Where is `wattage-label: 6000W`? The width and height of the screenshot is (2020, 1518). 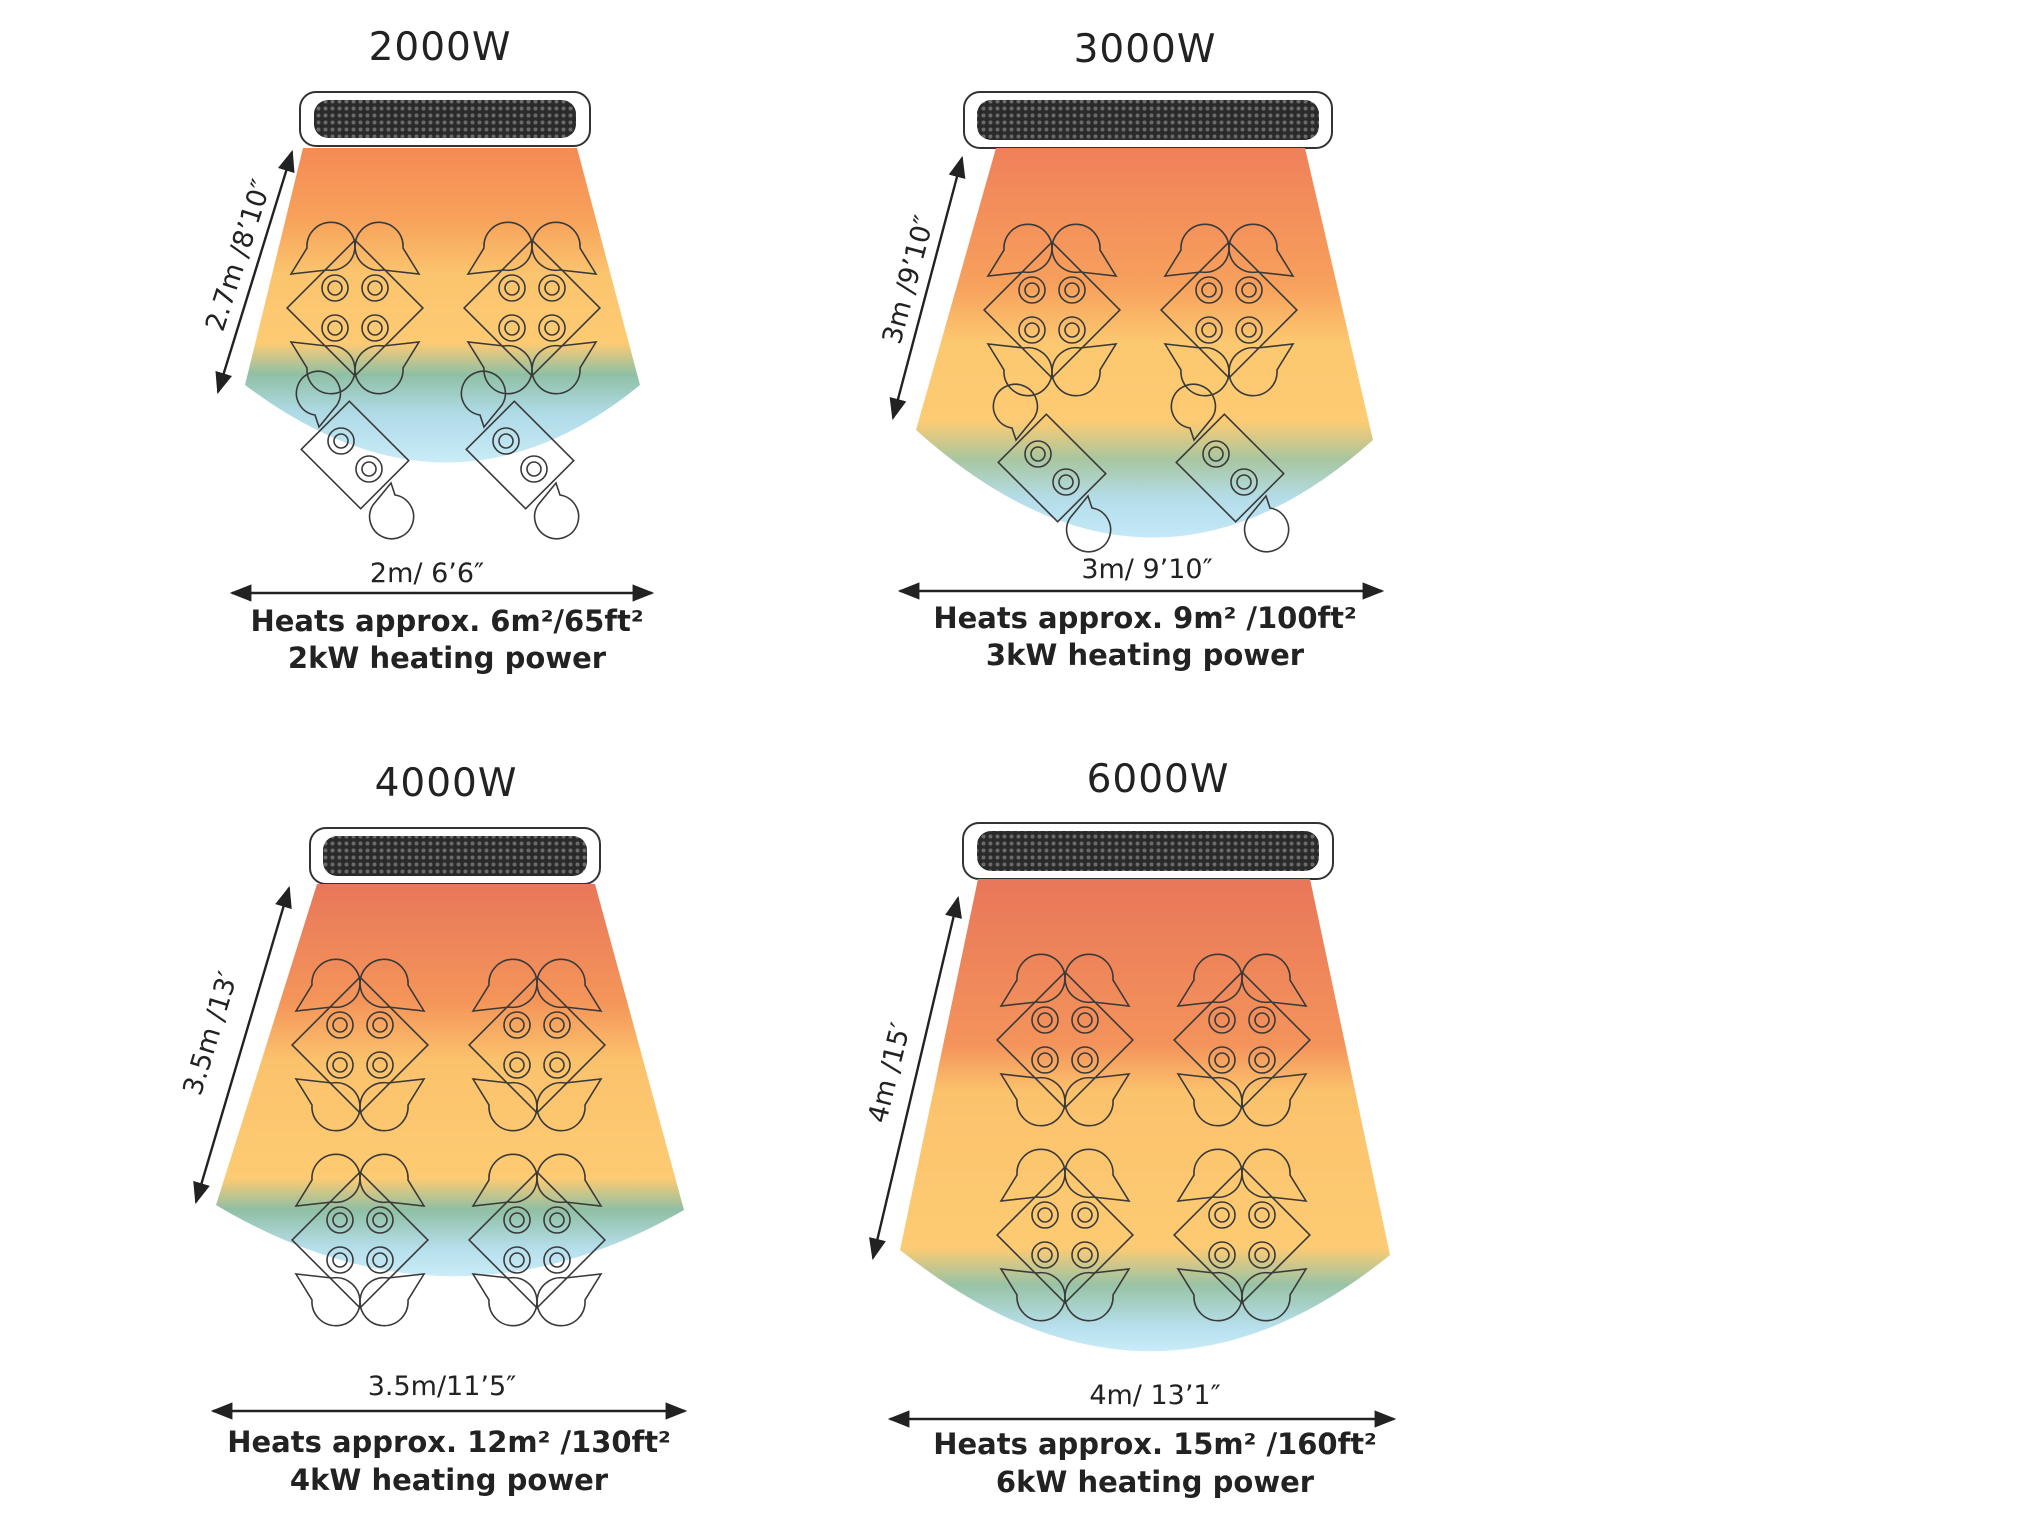 wattage-label: 6000W is located at coordinates (1158, 779).